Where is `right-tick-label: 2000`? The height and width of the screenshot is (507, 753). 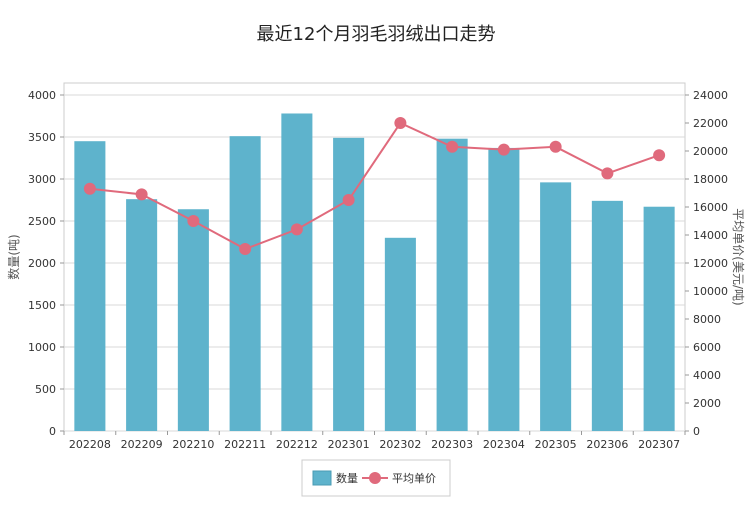
right-tick-label: 2000 is located at coordinates (707, 403).